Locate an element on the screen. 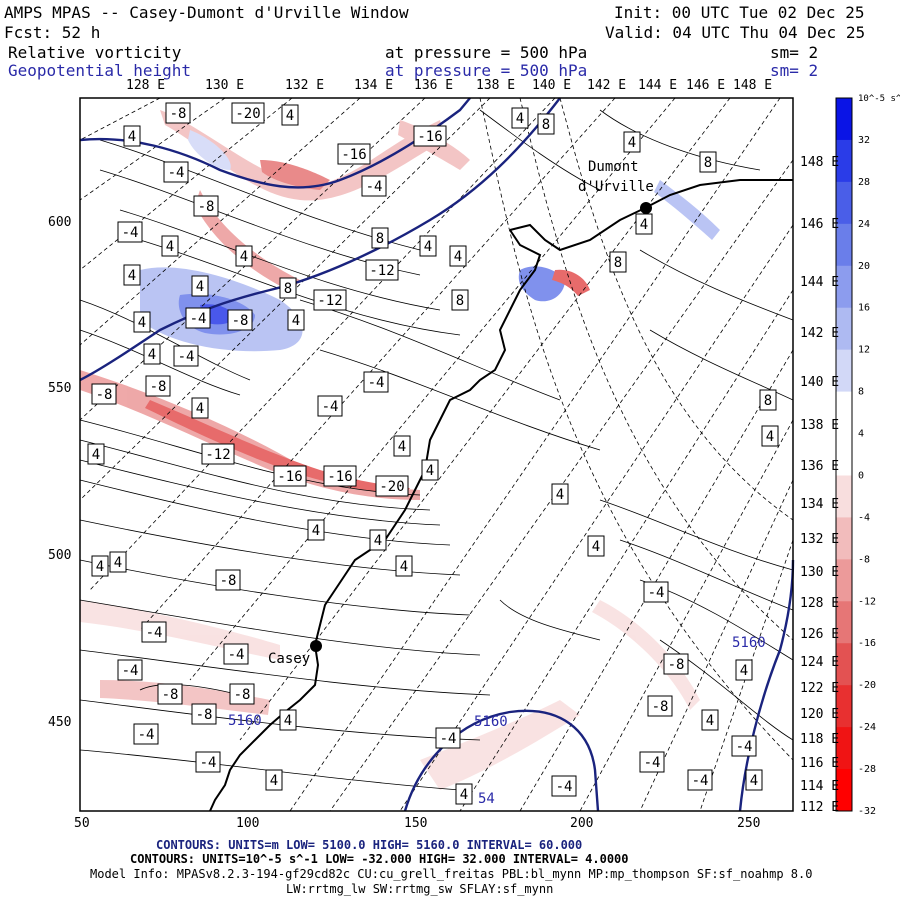  colorbar-label: 28 is located at coordinates (864, 182).